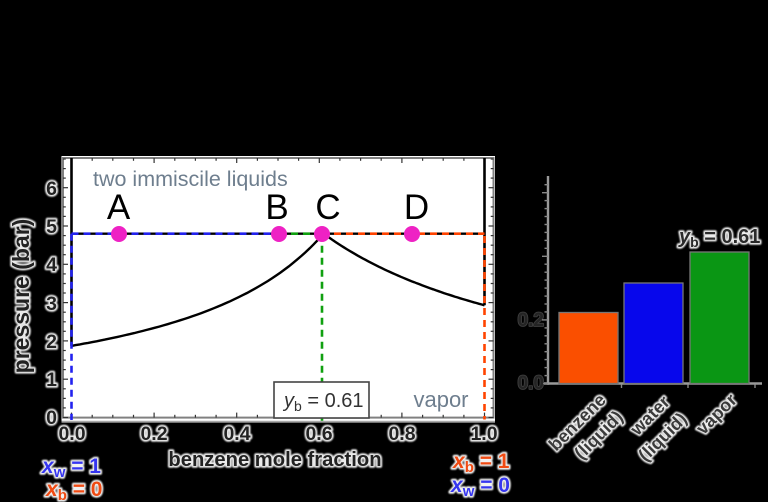  I want to click on svg-text: 3, so click(51, 304).